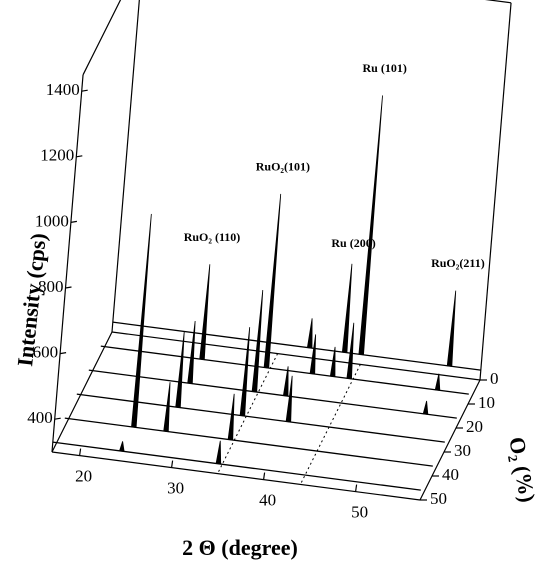  I want to click on x-tick-label: 20, so click(83, 476).